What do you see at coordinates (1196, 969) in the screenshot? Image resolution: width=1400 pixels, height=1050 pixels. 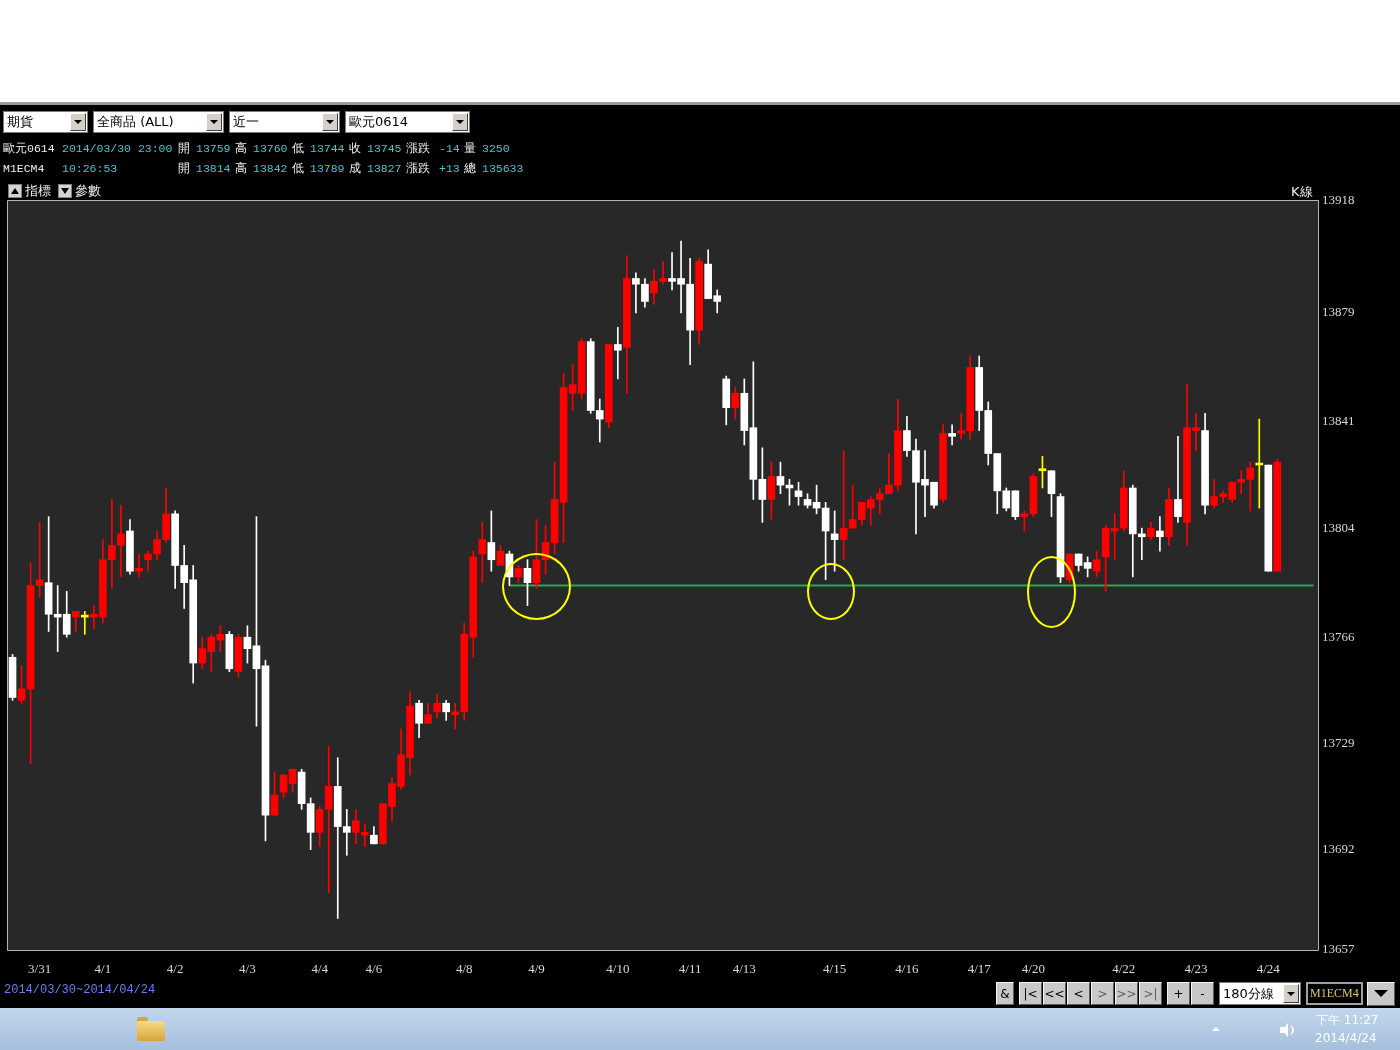 I see `x-tick-label: 4/23` at bounding box center [1196, 969].